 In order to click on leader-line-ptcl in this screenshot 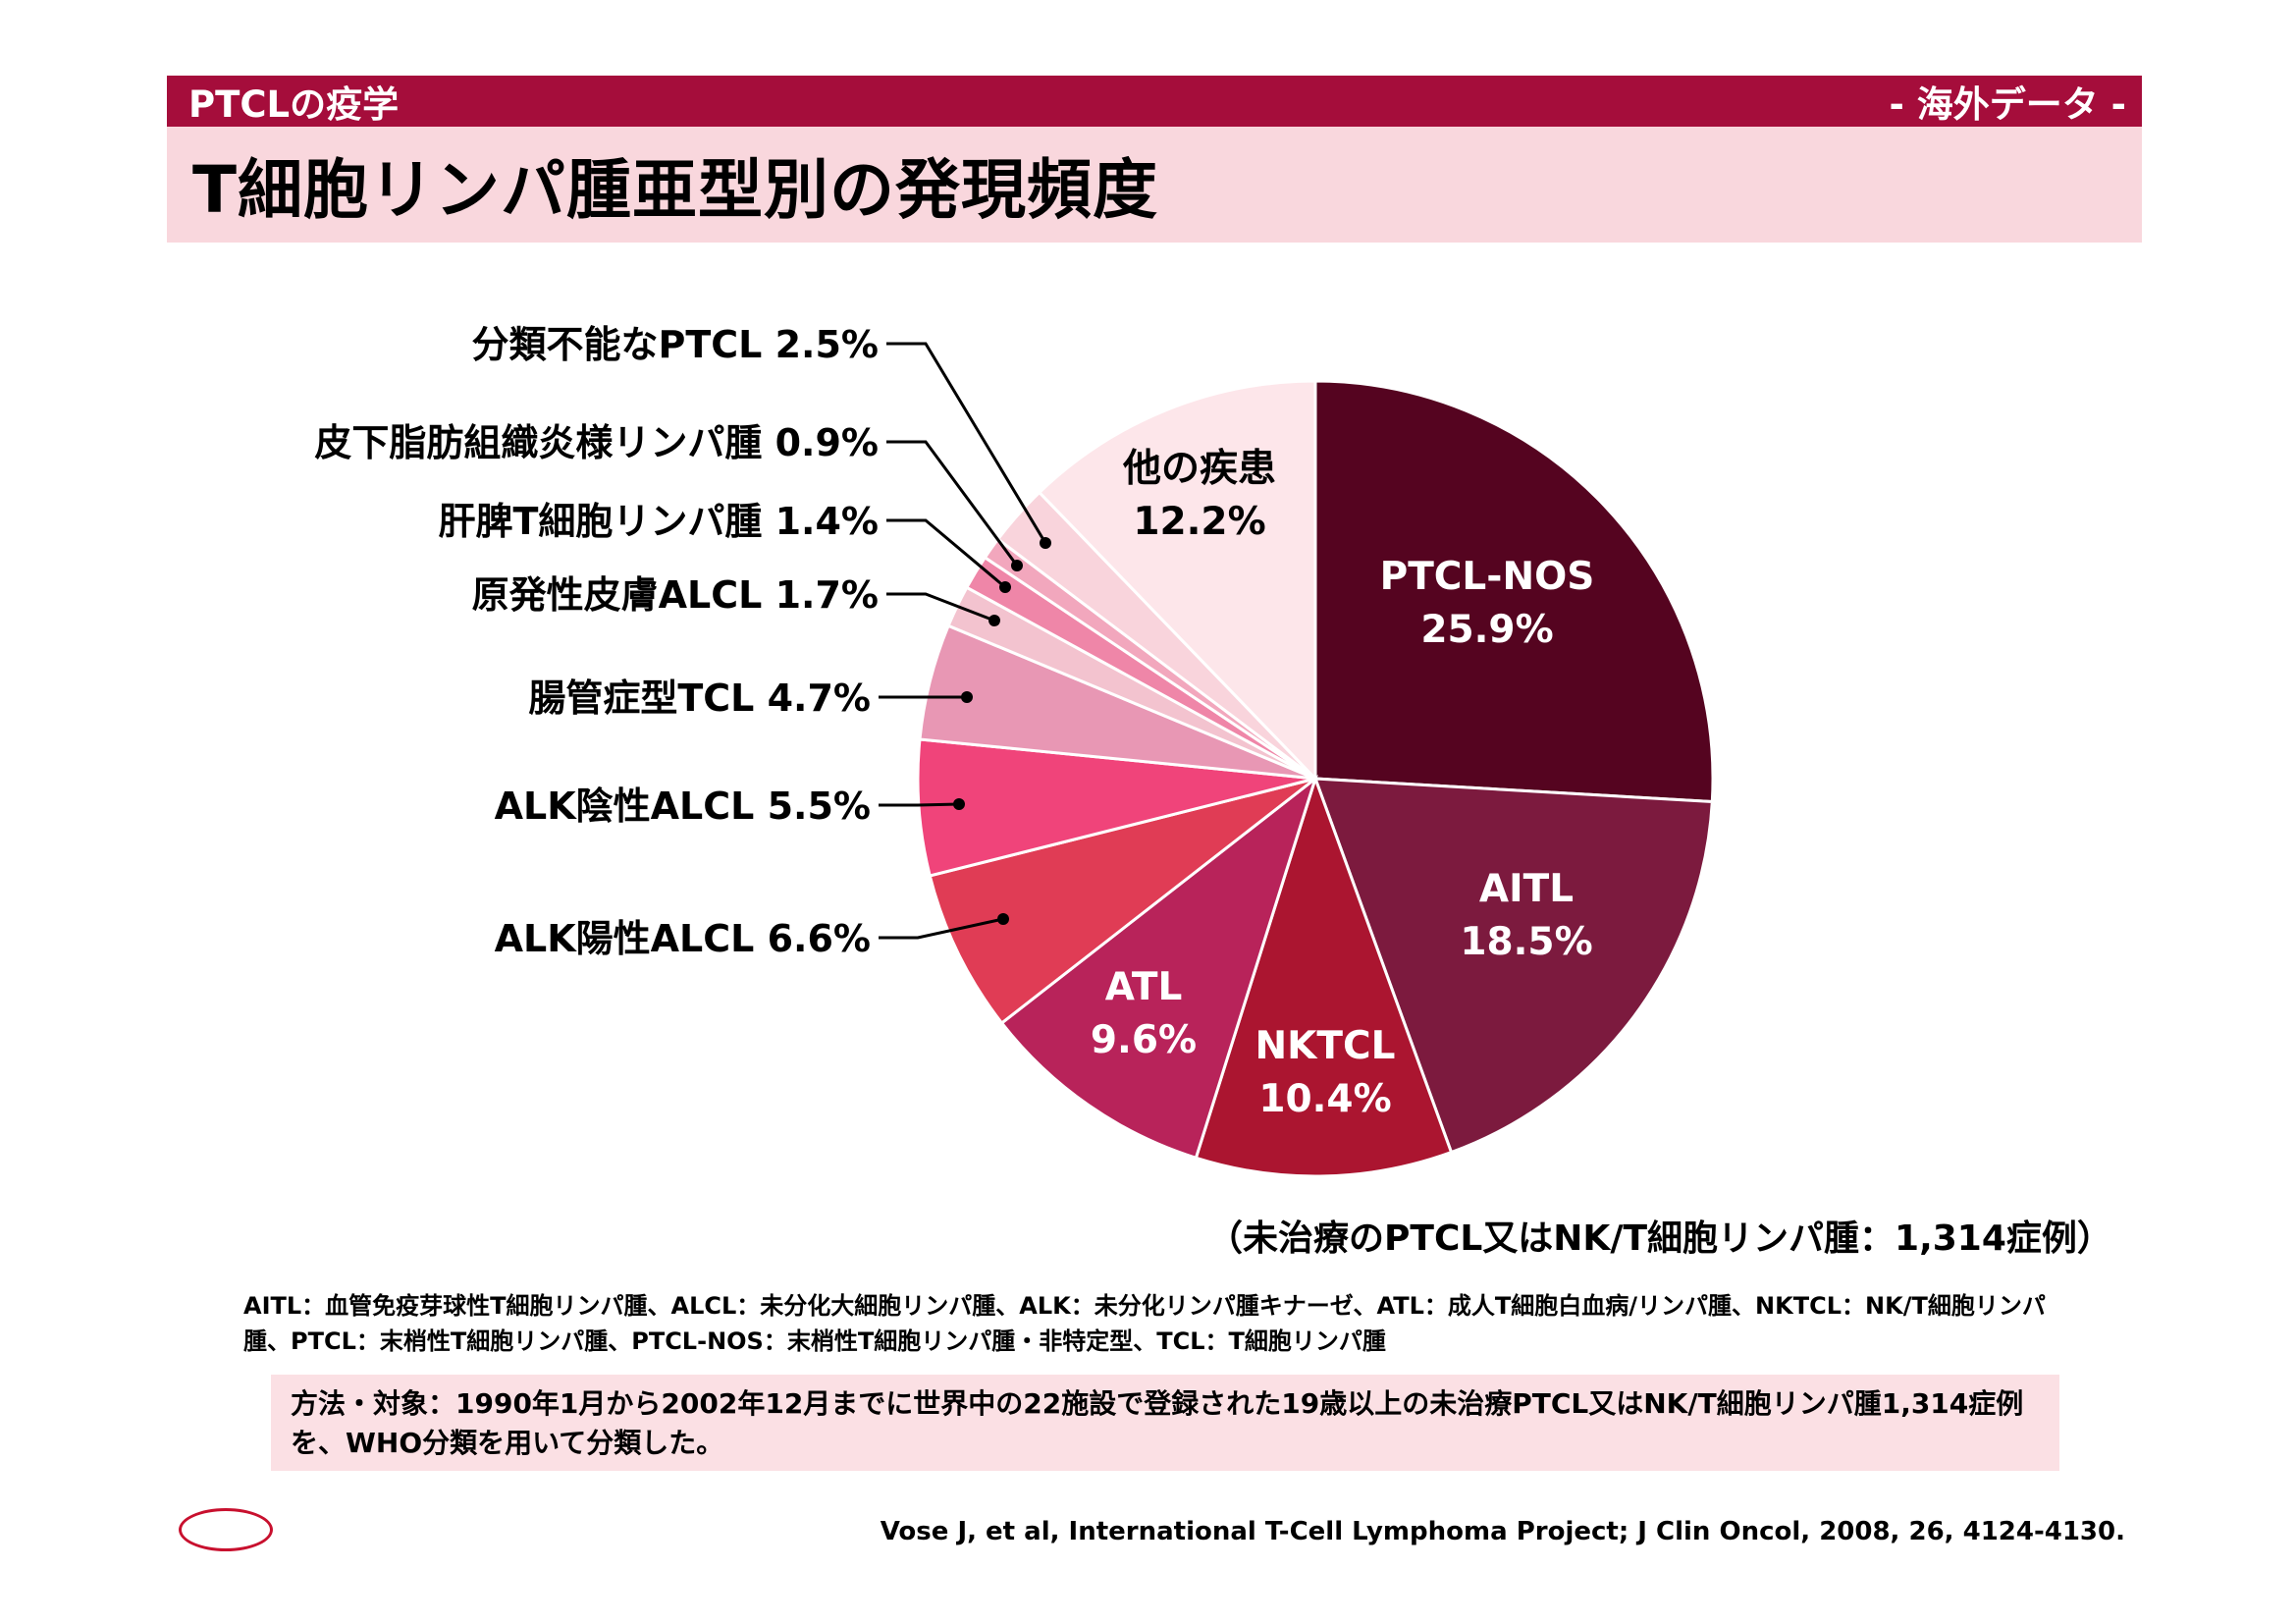, I will do `click(967, 443)`.